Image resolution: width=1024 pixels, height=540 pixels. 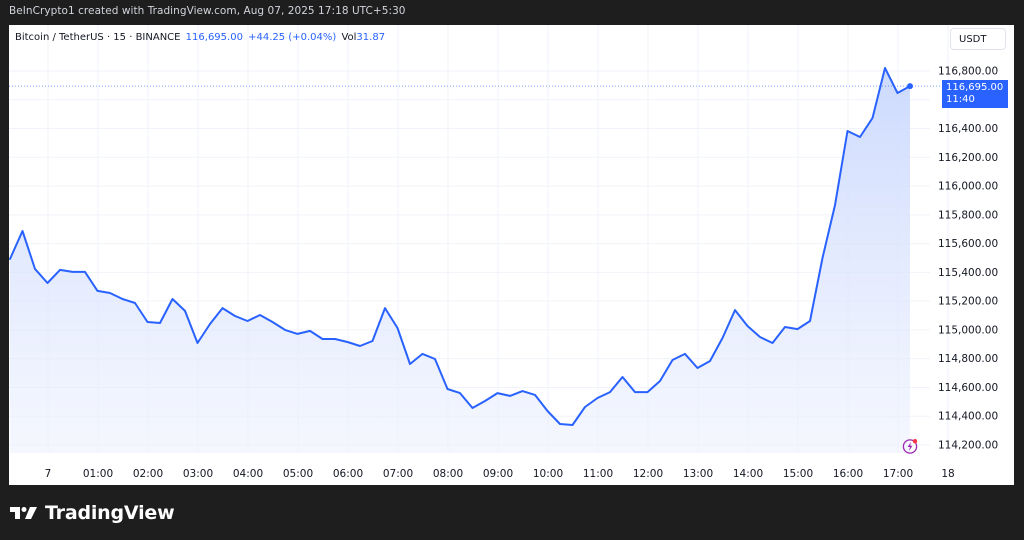 I want to click on lightning-alert-icon, so click(x=910, y=446).